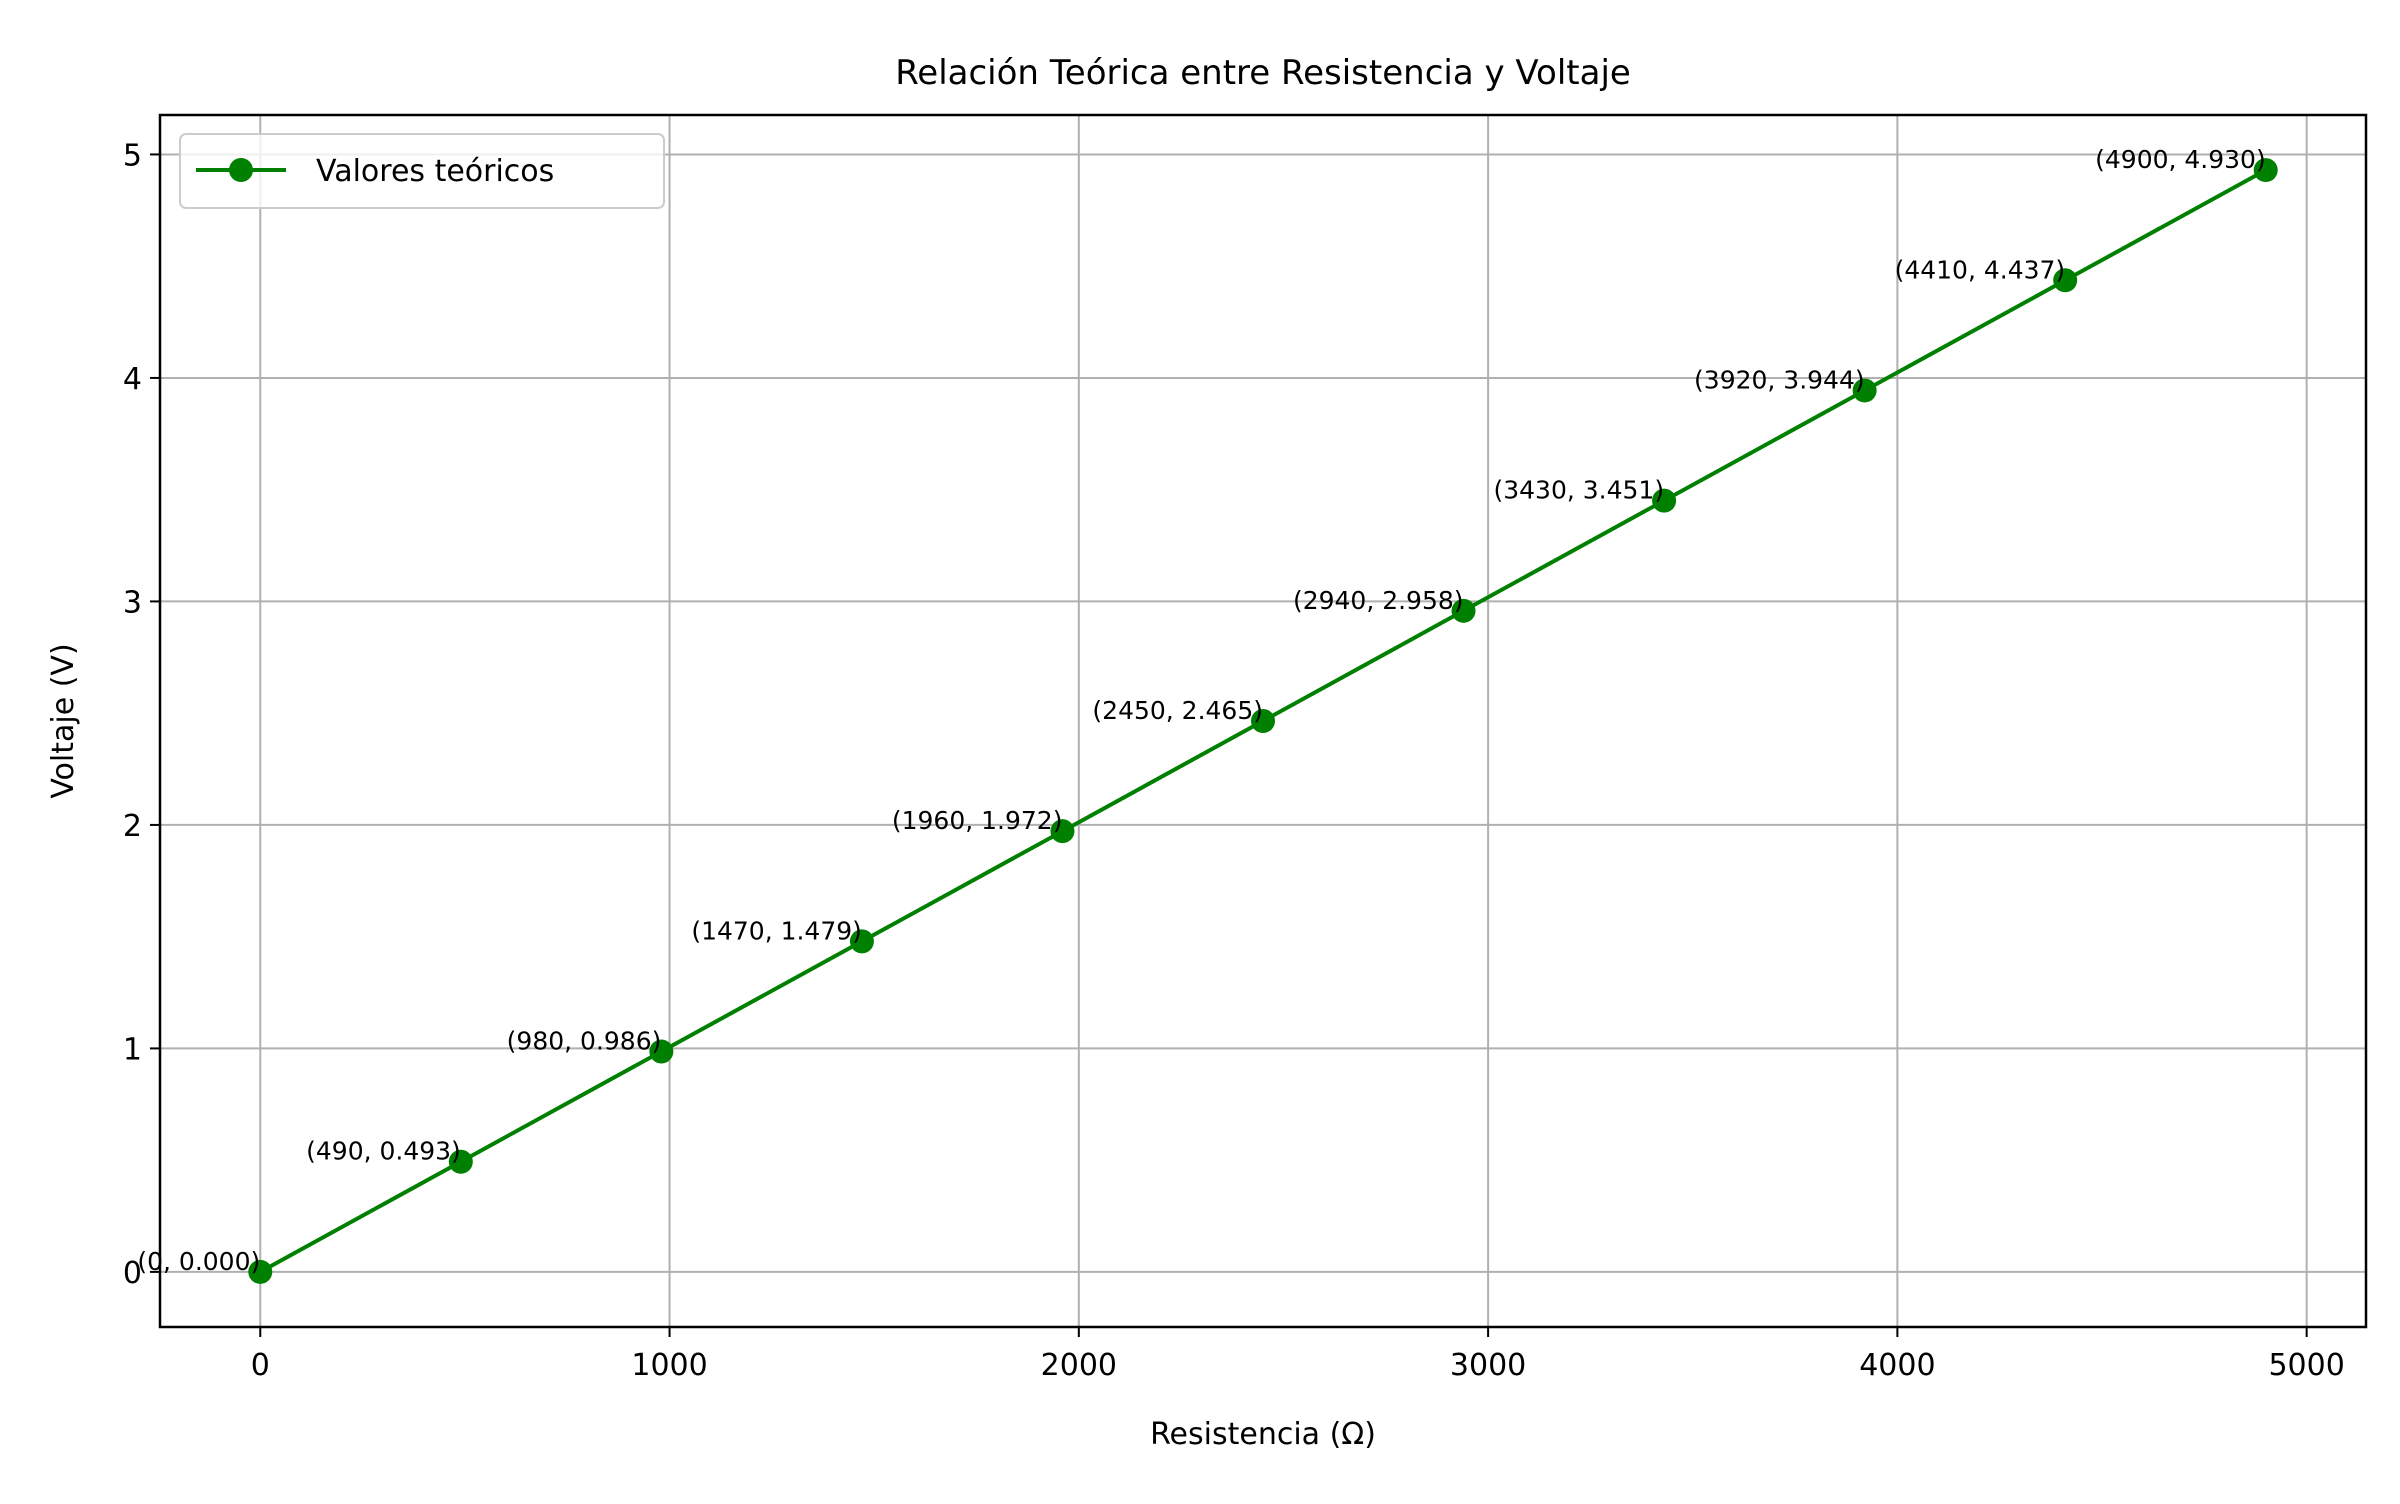 Image resolution: width=2400 pixels, height=1504 pixels. I want to click on y-tick-label: 4, so click(132, 379).